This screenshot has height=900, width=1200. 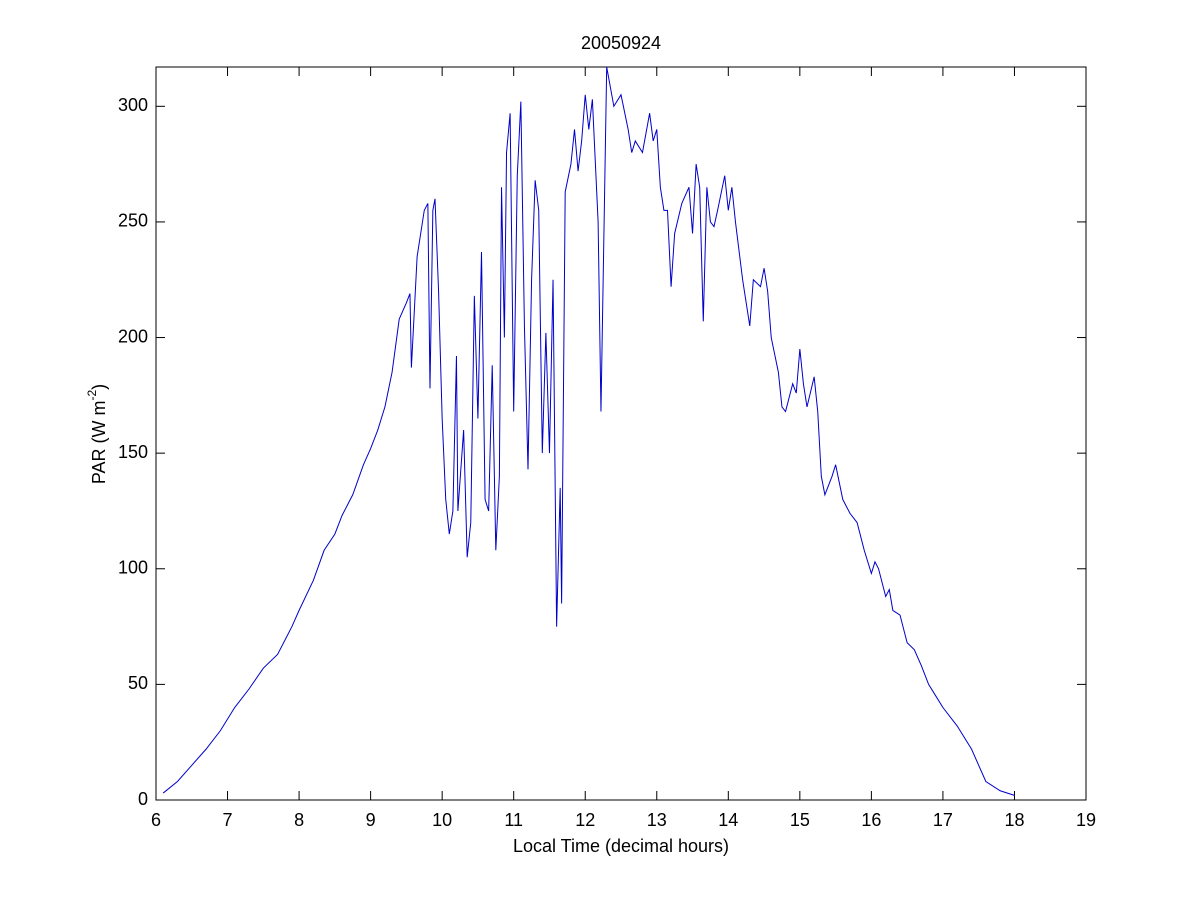 What do you see at coordinates (442, 820) in the screenshot?
I see `x-tick-label: 10` at bounding box center [442, 820].